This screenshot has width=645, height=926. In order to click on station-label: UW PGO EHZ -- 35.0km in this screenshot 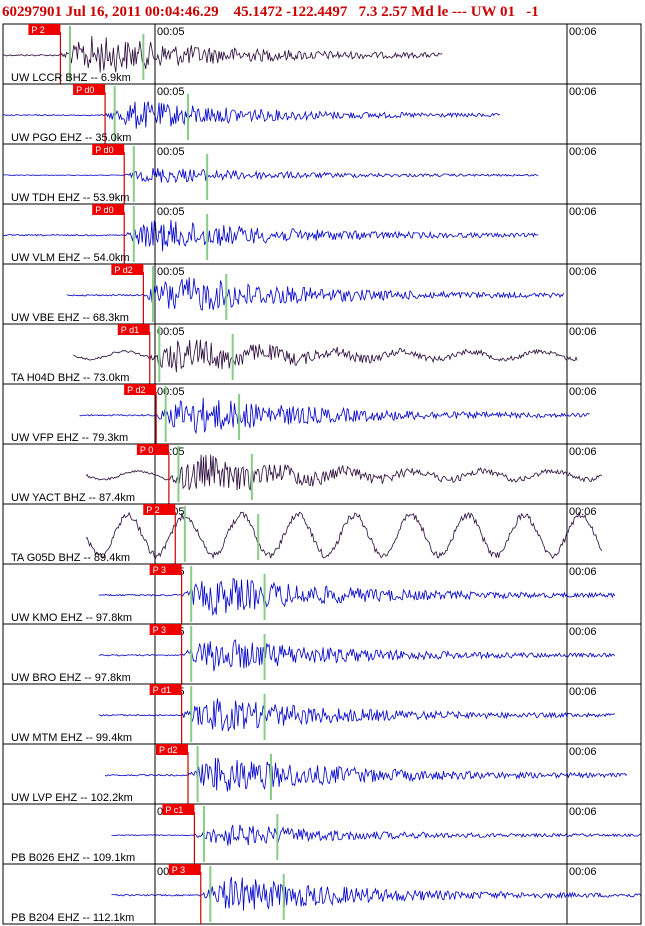, I will do `click(71, 138)`.